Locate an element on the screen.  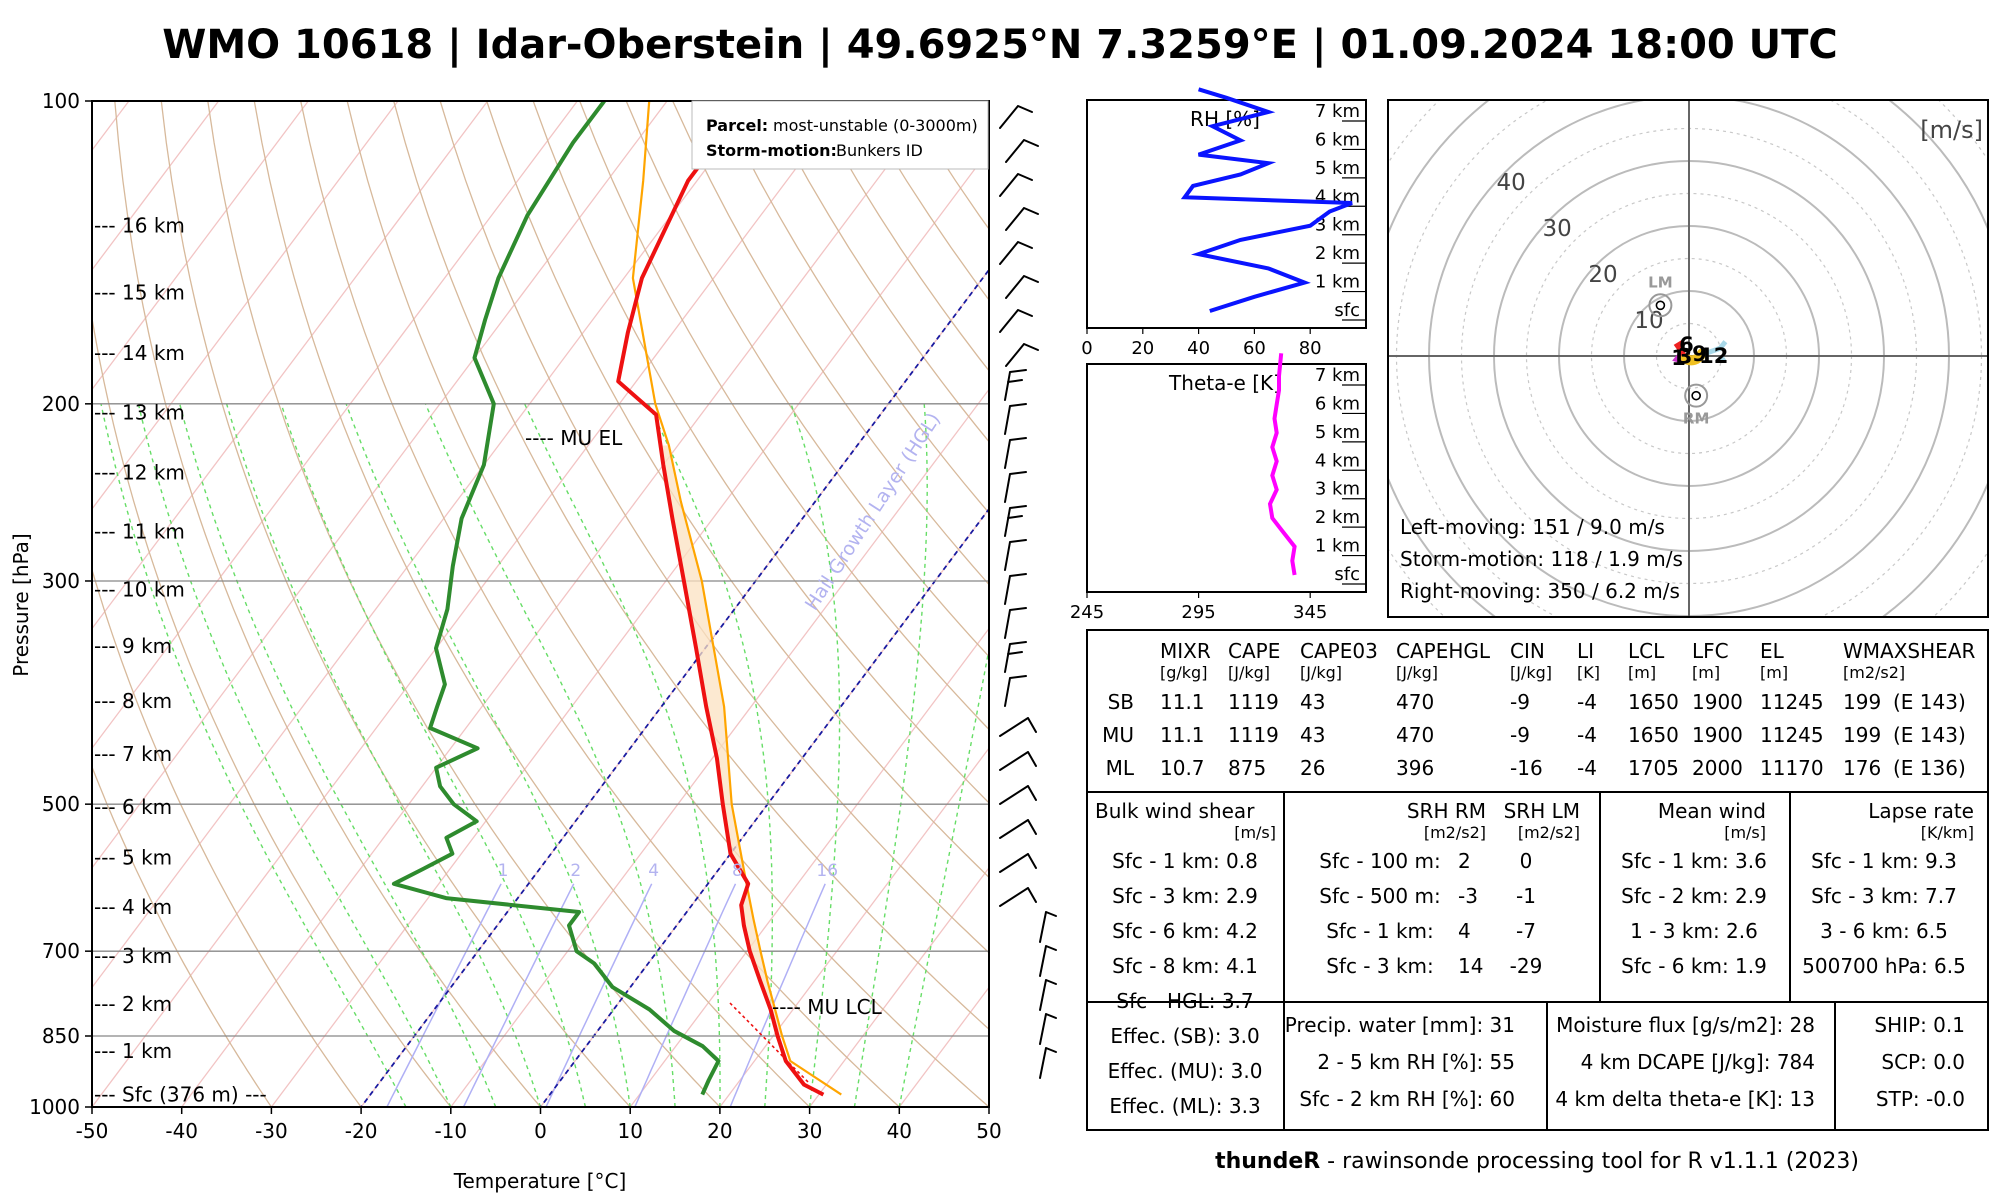
param-row-name: MU is located at coordinates (1118, 735).